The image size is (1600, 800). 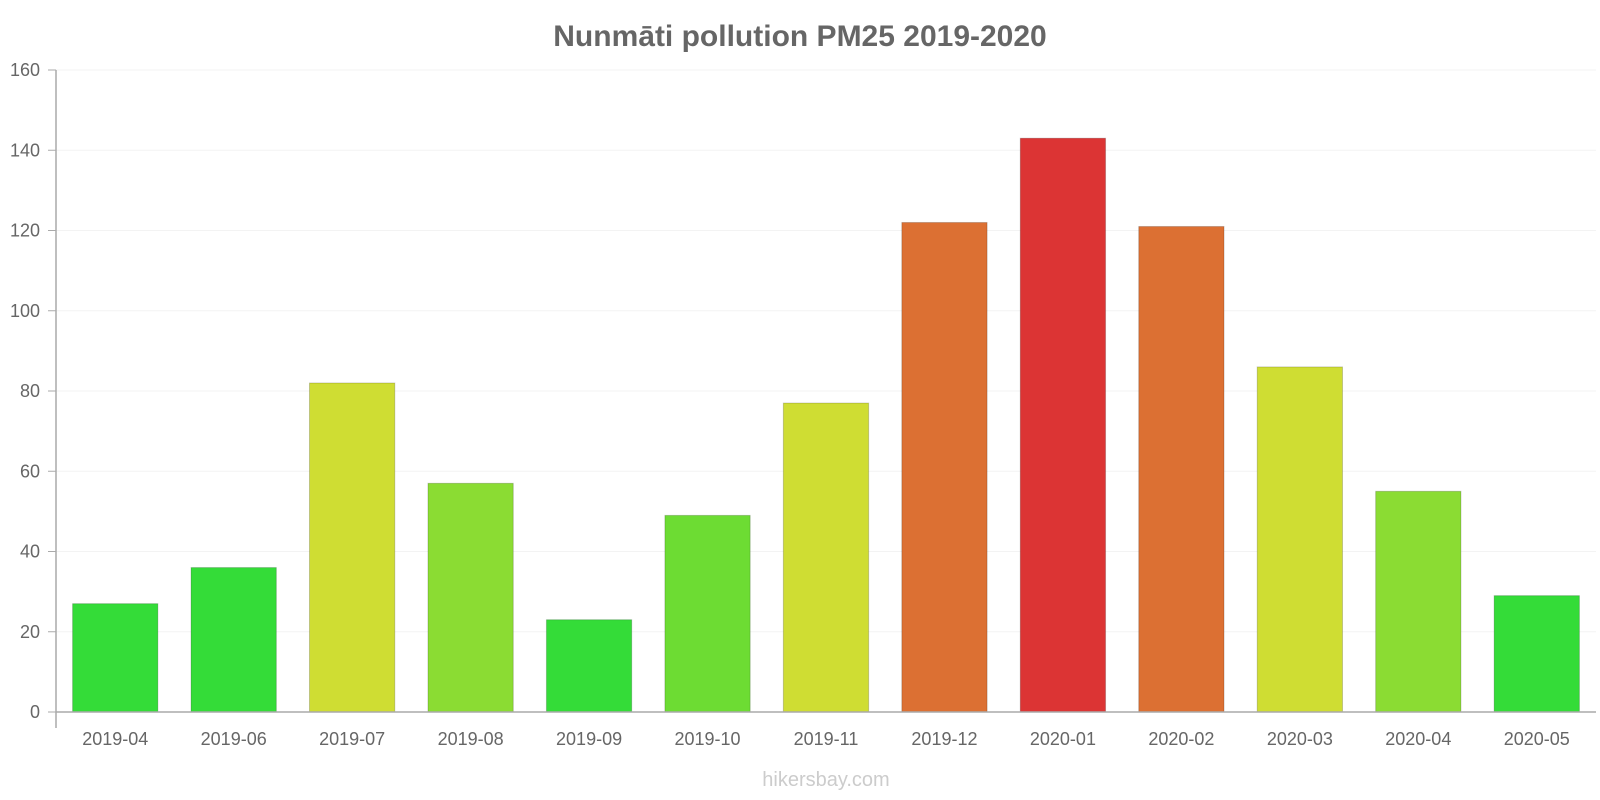 What do you see at coordinates (30, 632) in the screenshot?
I see `y-tick-label: 20` at bounding box center [30, 632].